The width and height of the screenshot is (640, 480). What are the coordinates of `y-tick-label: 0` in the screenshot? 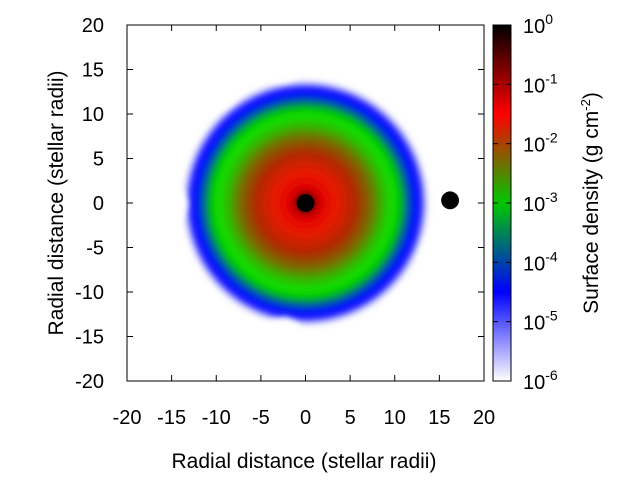 It's located at (98, 204).